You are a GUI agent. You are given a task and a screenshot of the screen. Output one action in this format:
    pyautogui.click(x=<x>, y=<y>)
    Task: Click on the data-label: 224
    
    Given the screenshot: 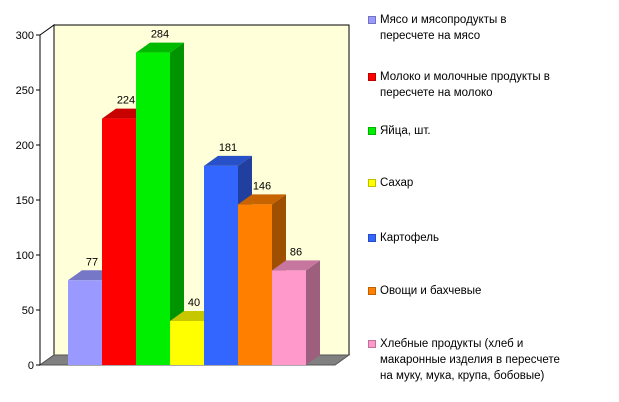 What is the action you would take?
    pyautogui.click(x=126, y=101)
    